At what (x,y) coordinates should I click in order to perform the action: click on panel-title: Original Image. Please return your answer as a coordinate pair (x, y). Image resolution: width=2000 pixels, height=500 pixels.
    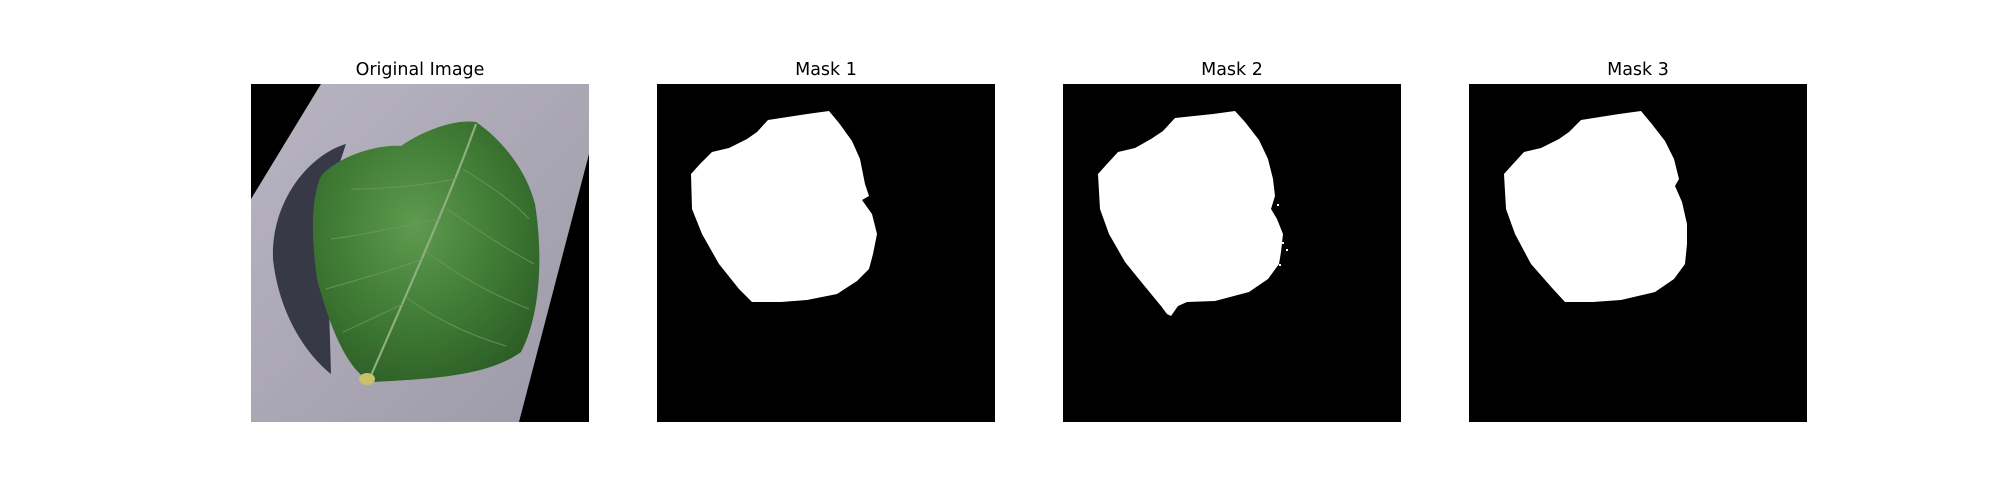
    Looking at the image, I should click on (420, 70).